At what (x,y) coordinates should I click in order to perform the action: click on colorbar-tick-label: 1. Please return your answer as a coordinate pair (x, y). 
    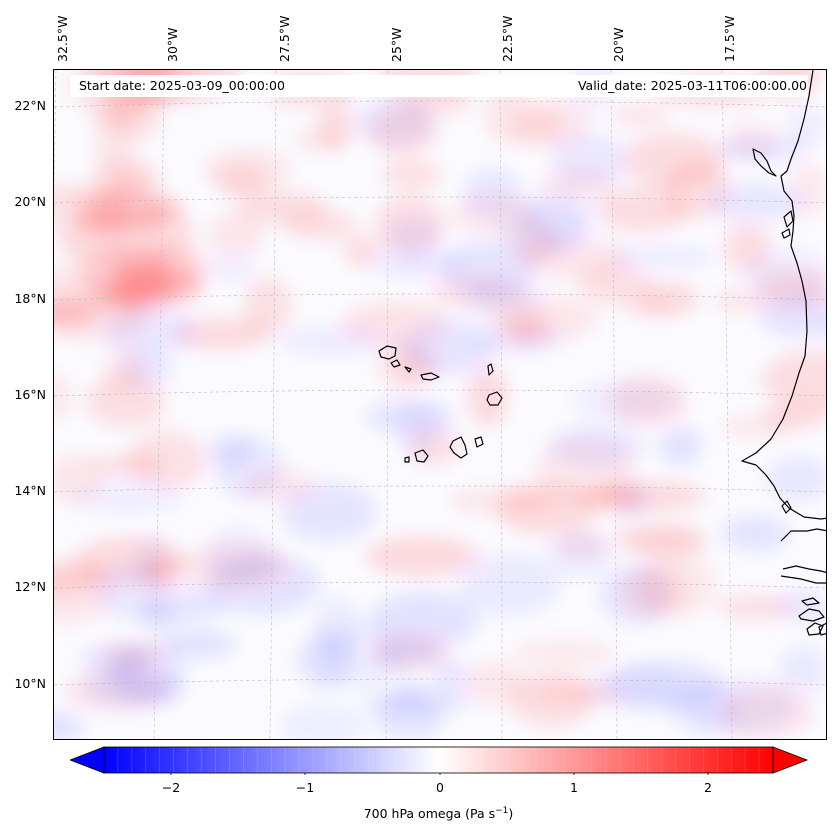
    Looking at the image, I should click on (574, 787).